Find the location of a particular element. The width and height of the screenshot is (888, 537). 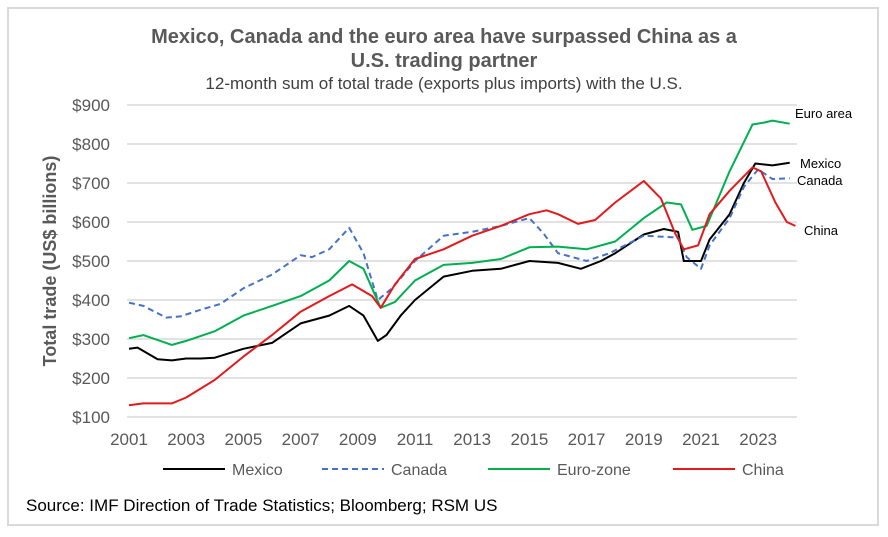

x-tick-label: 2017 is located at coordinates (587, 439).